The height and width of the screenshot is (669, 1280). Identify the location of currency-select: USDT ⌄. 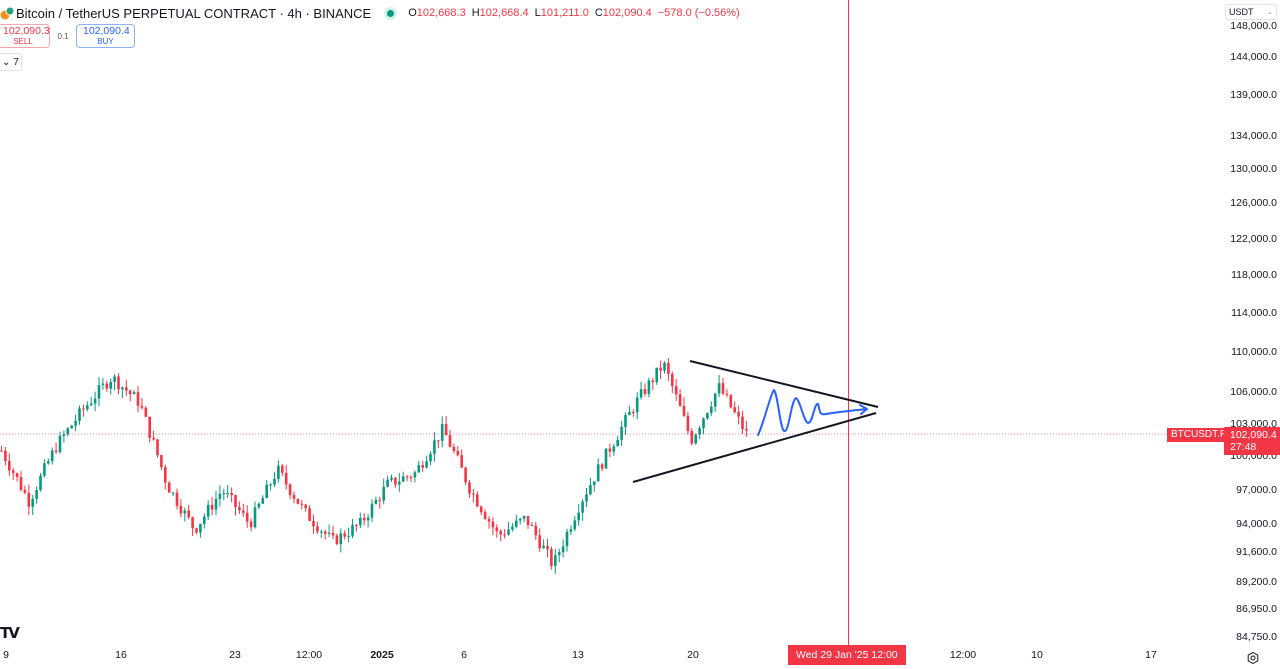
(1251, 12).